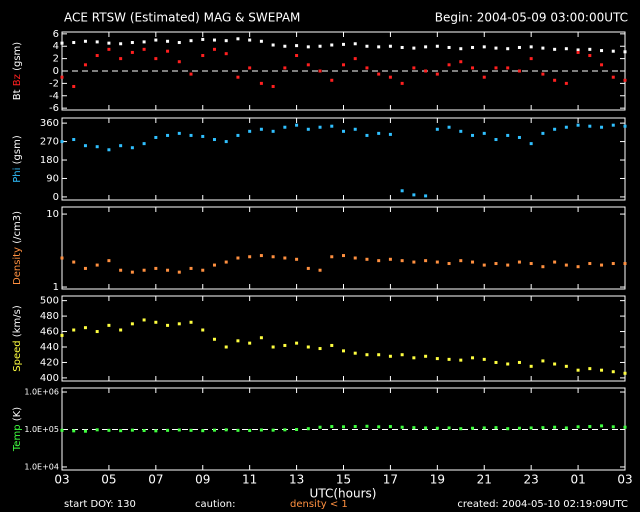  I want to click on y-axis-label: Density (/cm3), so click(17, 248).